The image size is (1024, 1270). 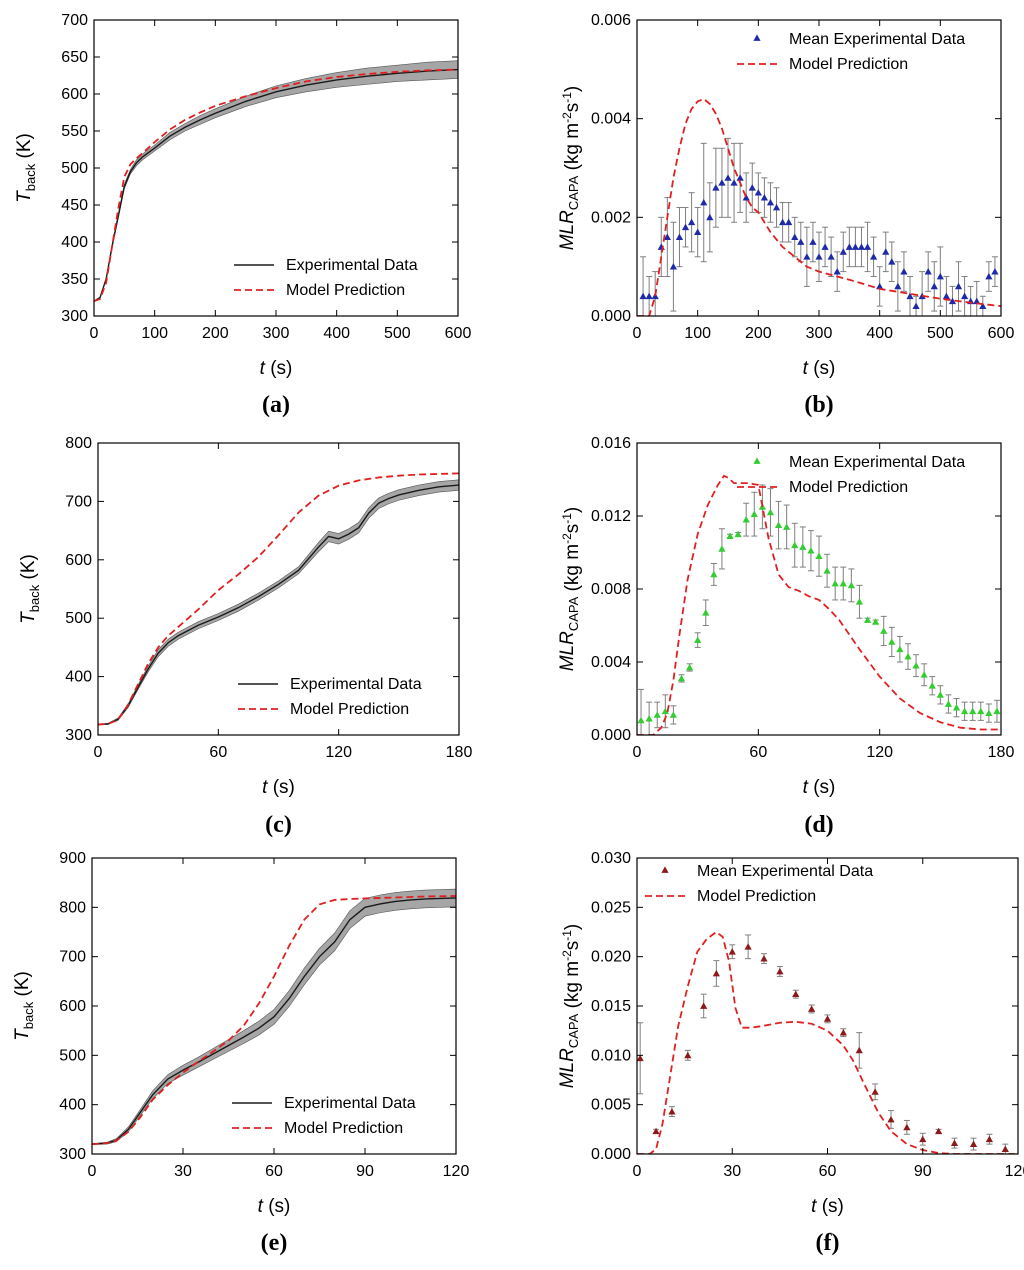 What do you see at coordinates (278, 825) in the screenshot?
I see `panel-label: (c)` at bounding box center [278, 825].